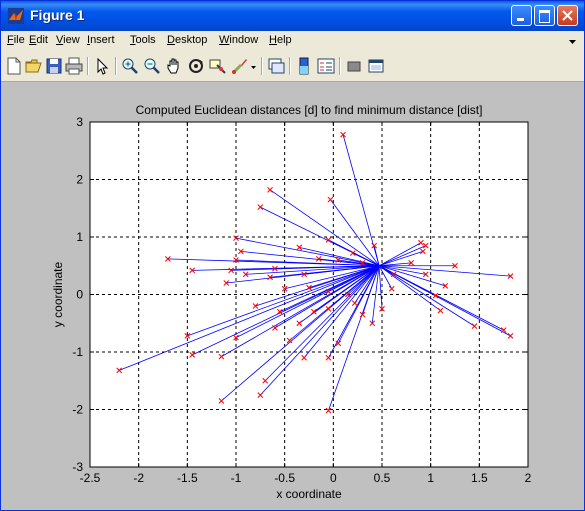  I want to click on menu-label-rest: indow, so click(244, 40).